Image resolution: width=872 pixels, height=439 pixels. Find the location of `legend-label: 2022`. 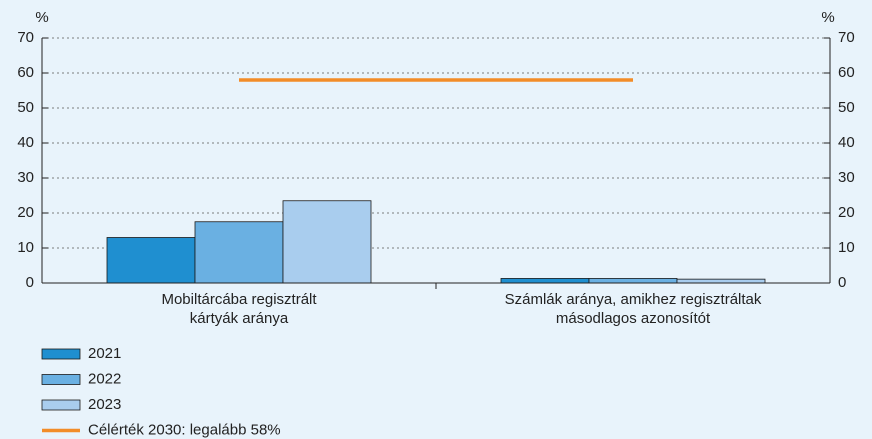

legend-label: 2022 is located at coordinates (104, 378).